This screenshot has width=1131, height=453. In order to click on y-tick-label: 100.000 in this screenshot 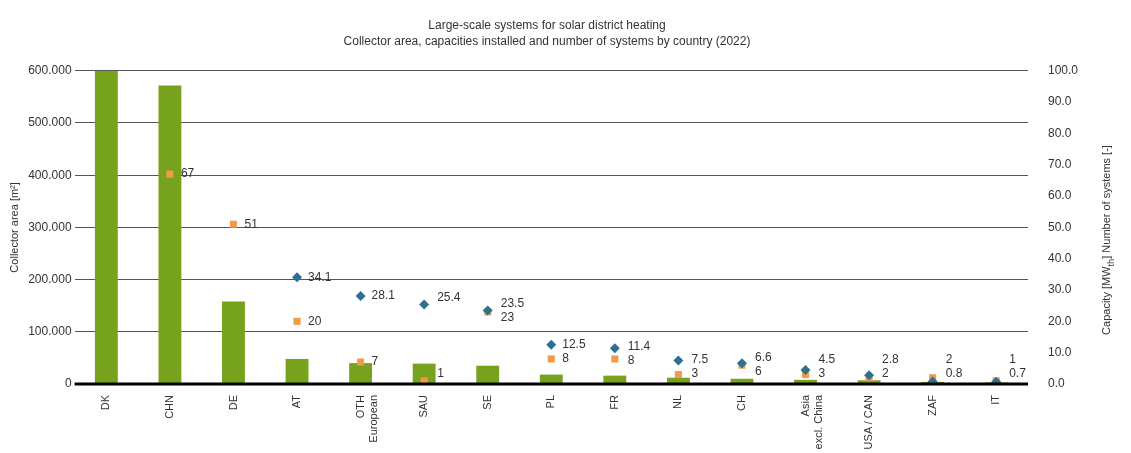, I will do `click(50, 331)`.